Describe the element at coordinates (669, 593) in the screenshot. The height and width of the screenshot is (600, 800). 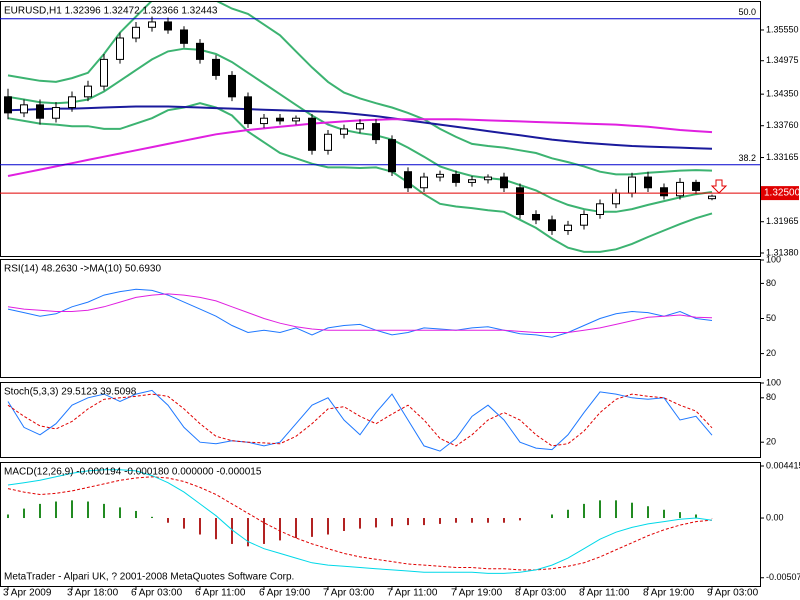
I see `x-tick-label: 8 Apr 19:00` at that location.